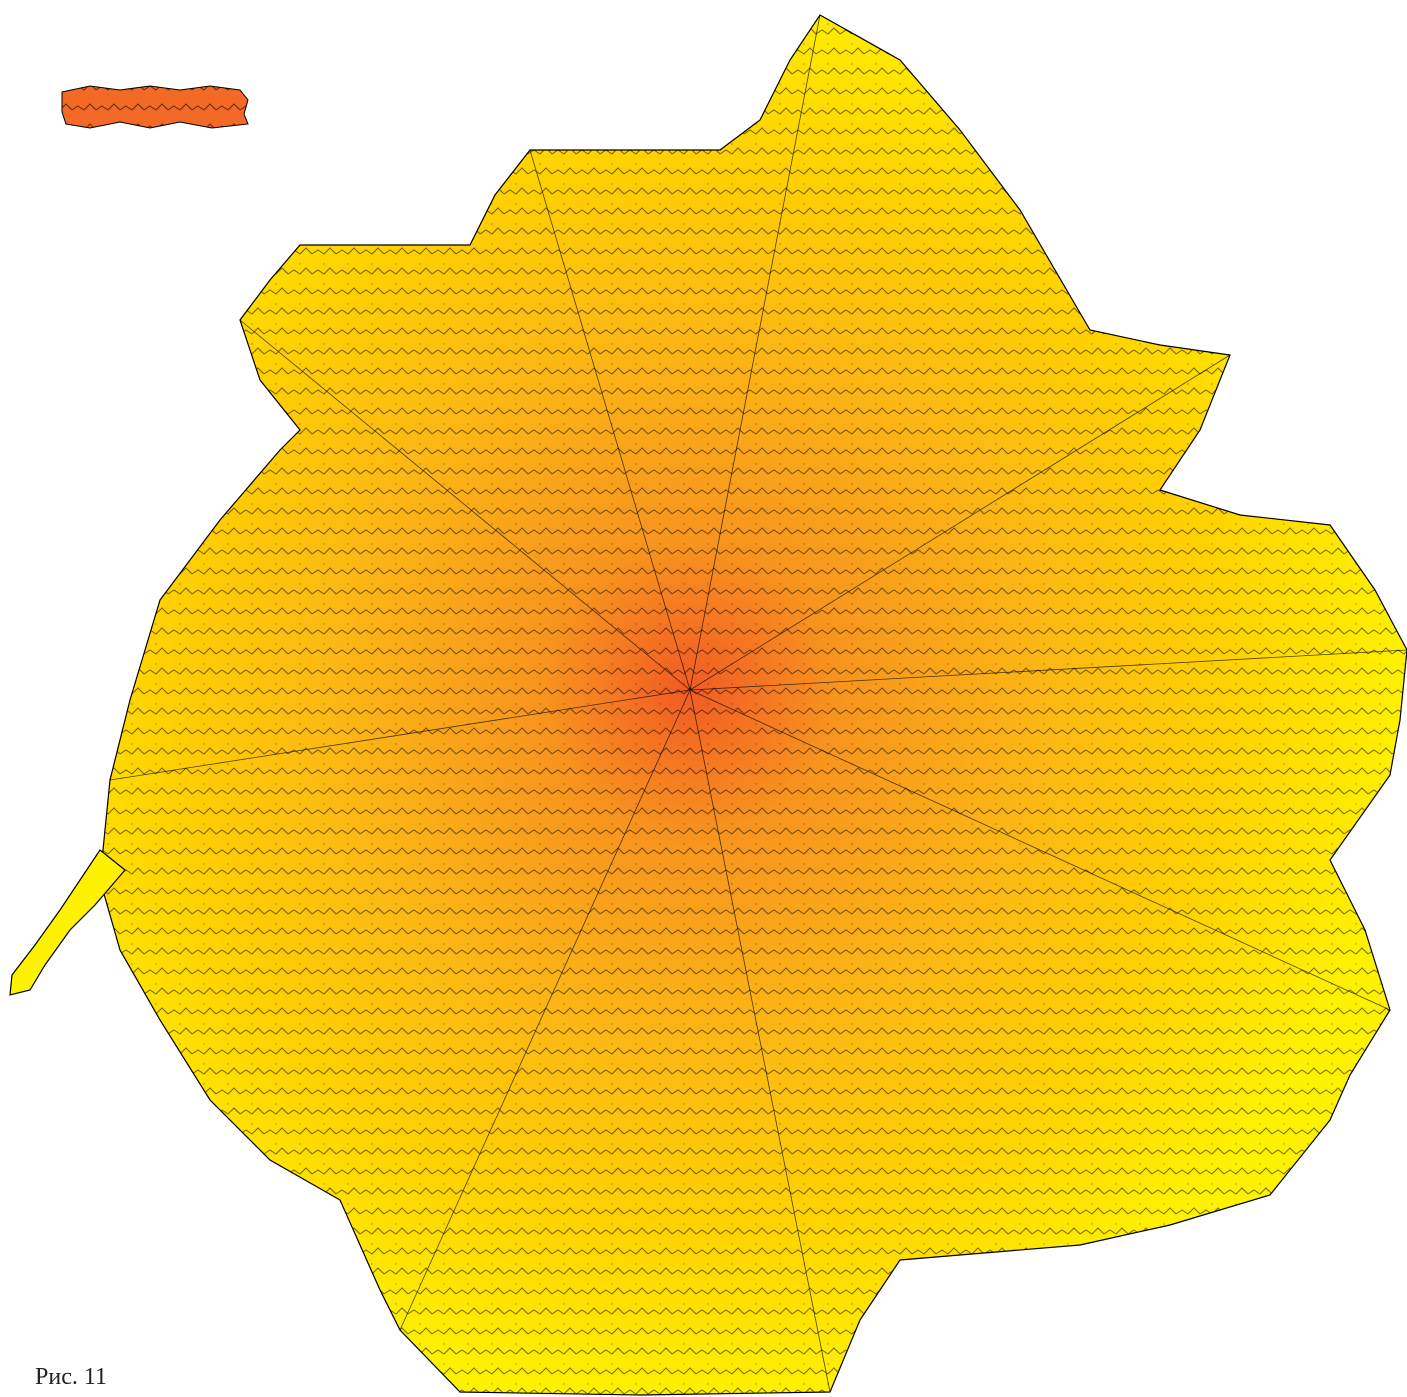 This screenshot has height=1397, width=1407. I want to click on small-tile-strip, so click(155, 107).